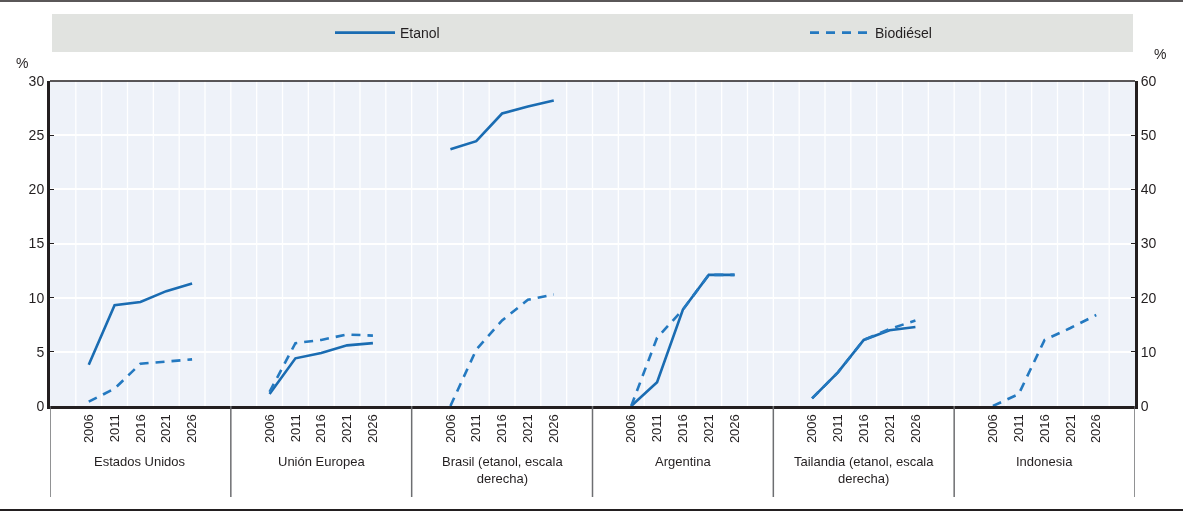 This screenshot has width=1183, height=512. What do you see at coordinates (1148, 351) in the screenshot?
I see `y2-tick-label: 10` at bounding box center [1148, 351].